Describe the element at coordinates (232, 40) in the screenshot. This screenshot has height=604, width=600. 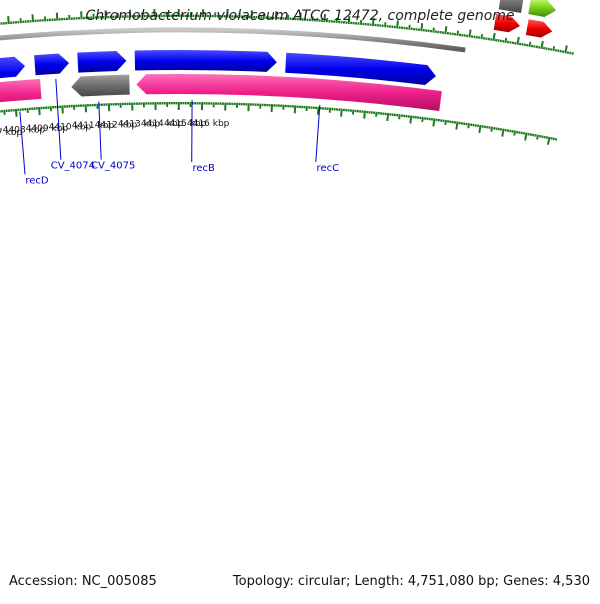
I see `genome-backbone` at that location.